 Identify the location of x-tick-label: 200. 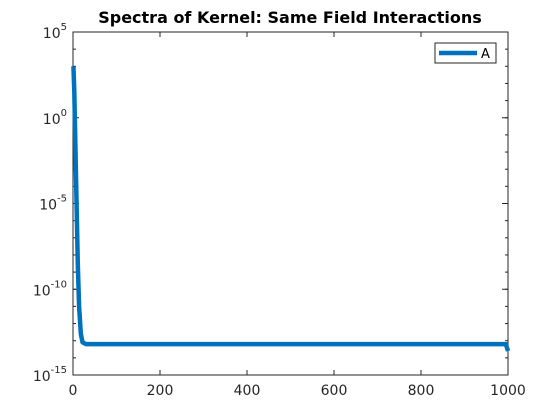
(160, 391).